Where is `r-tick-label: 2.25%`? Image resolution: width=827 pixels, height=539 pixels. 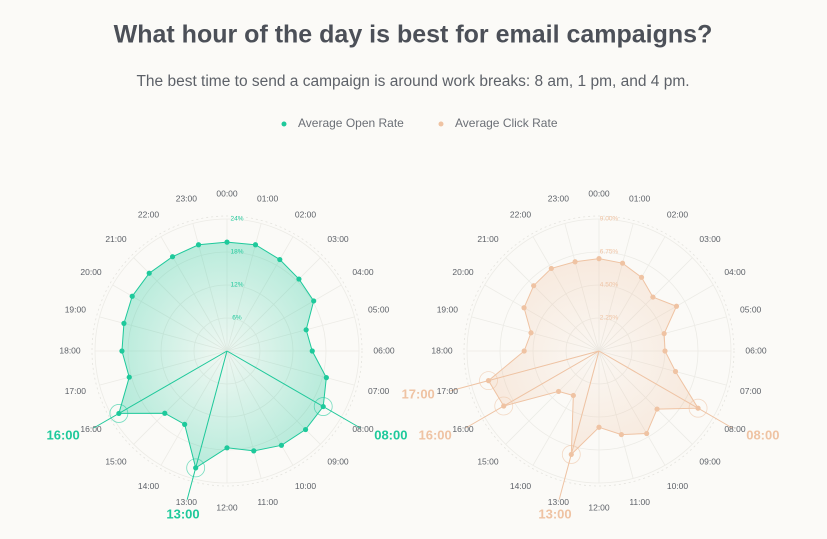
r-tick-label: 2.25% is located at coordinates (609, 318).